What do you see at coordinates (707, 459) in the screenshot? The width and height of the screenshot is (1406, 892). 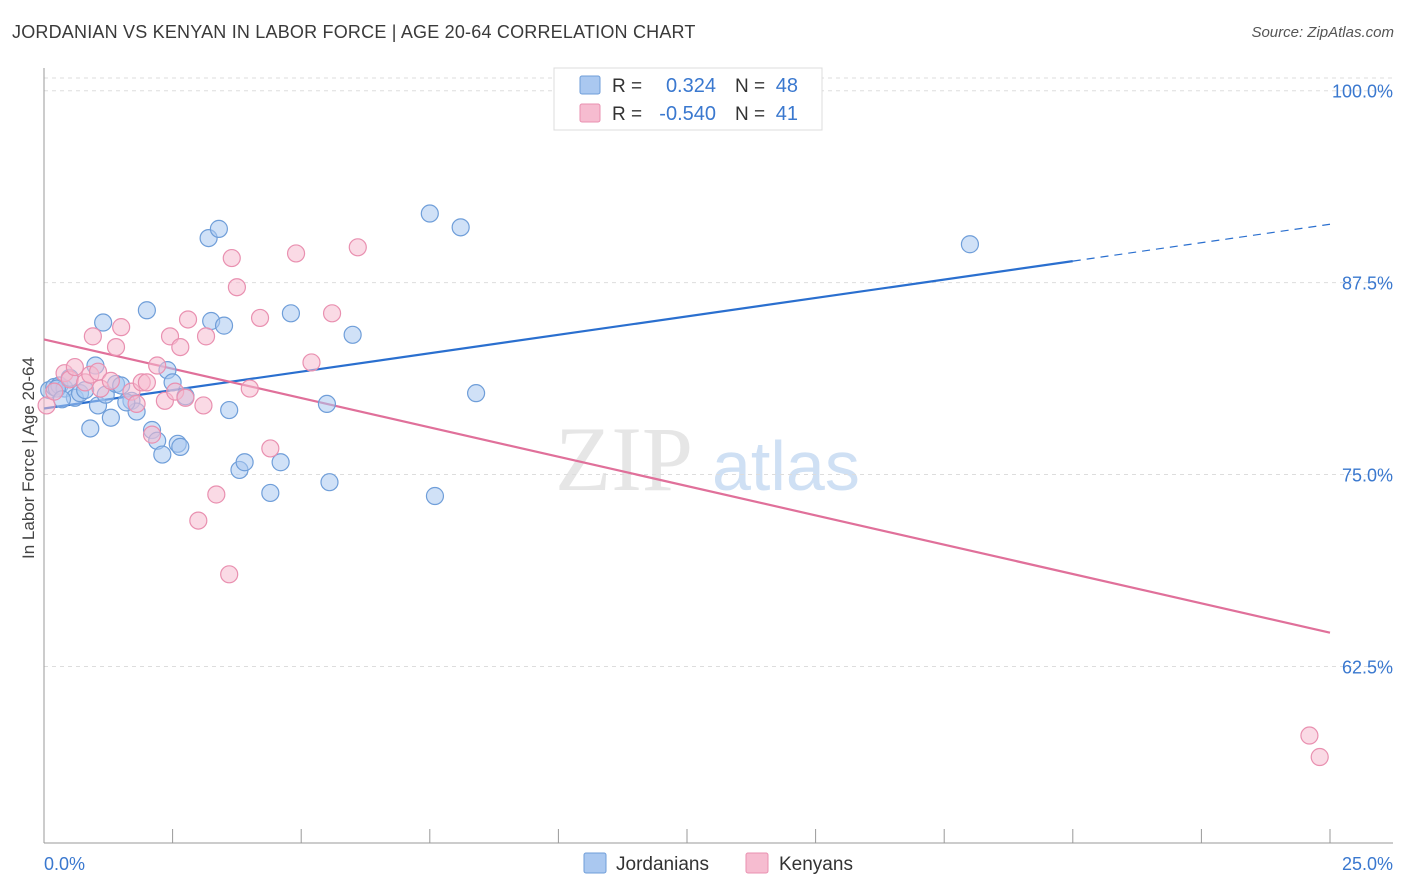 I see `watermark: ZIP atlas` at bounding box center [707, 459].